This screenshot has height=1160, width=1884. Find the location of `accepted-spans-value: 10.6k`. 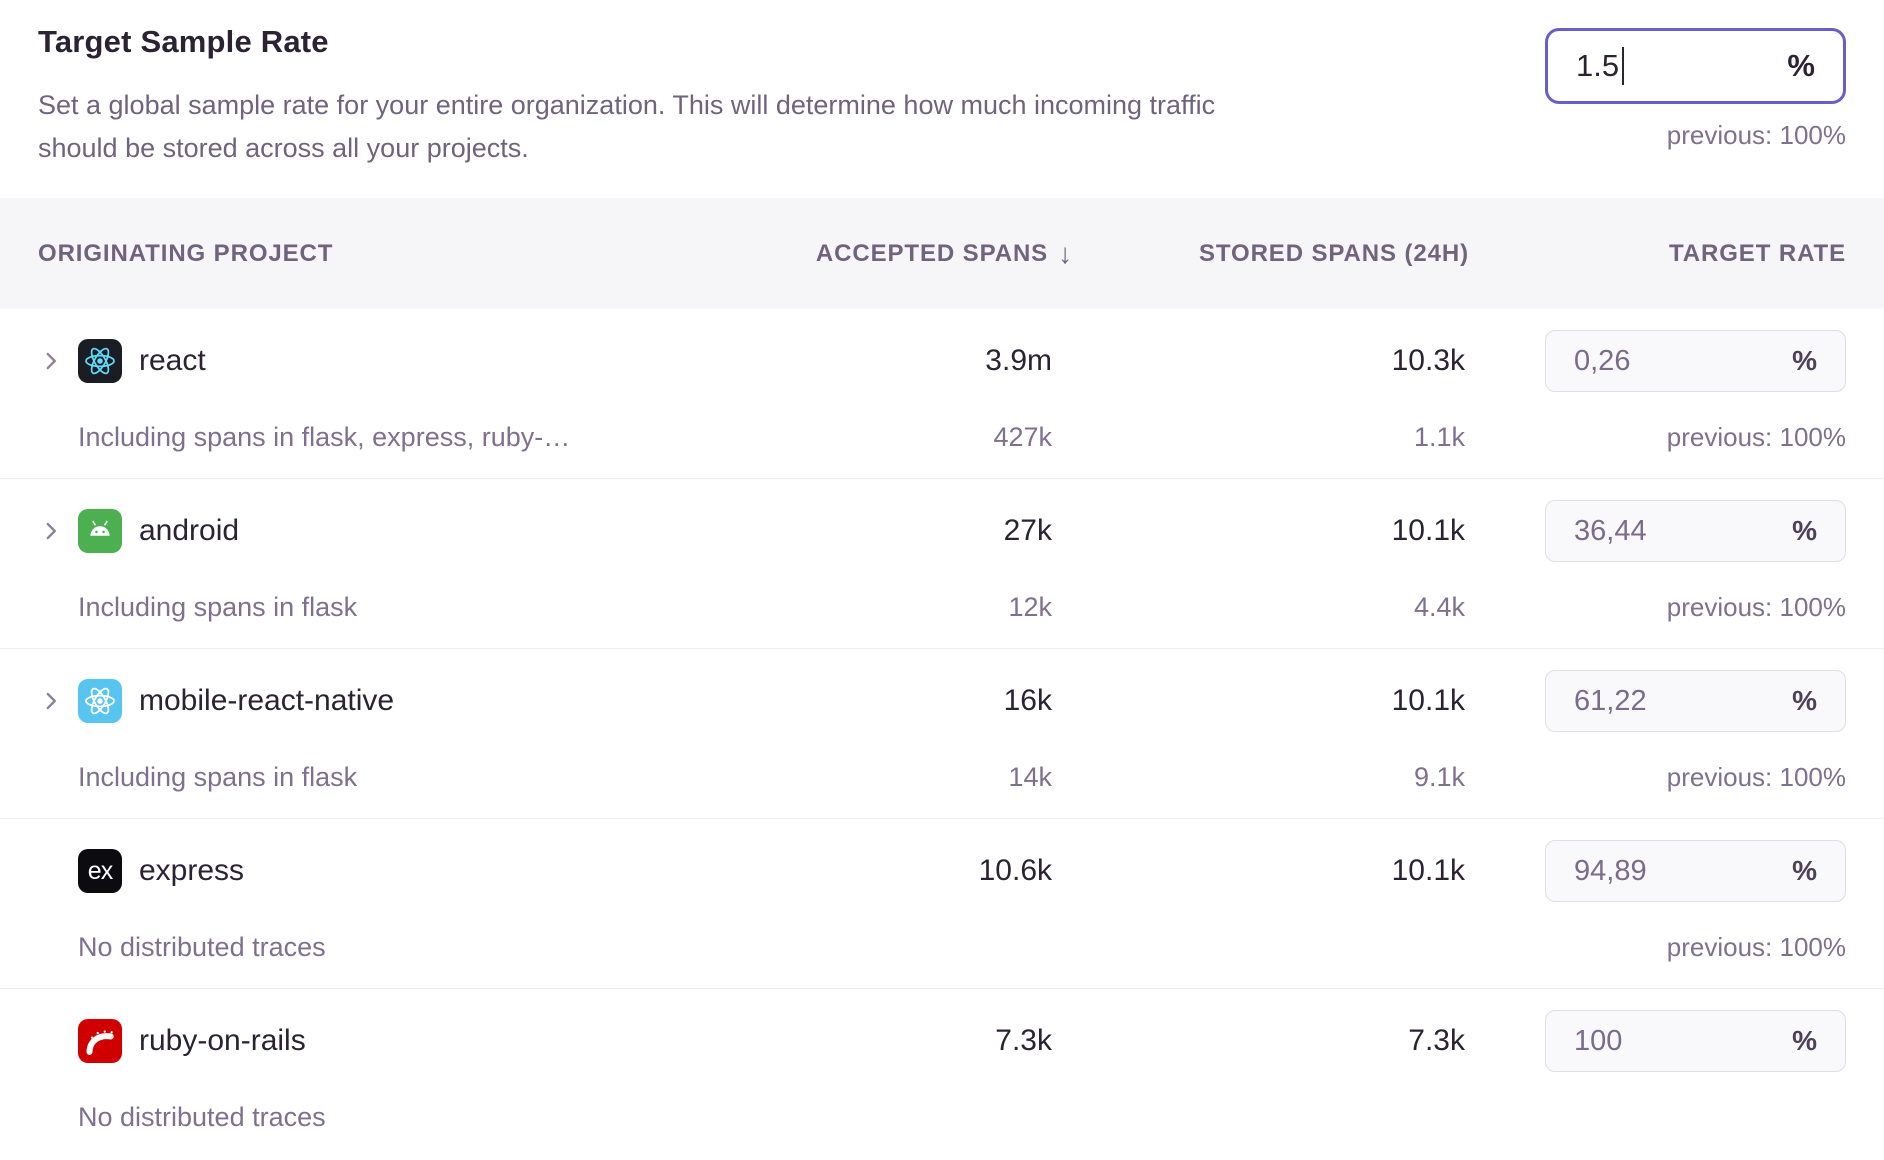

accepted-spans-value: 10.6k is located at coordinates (1015, 870).